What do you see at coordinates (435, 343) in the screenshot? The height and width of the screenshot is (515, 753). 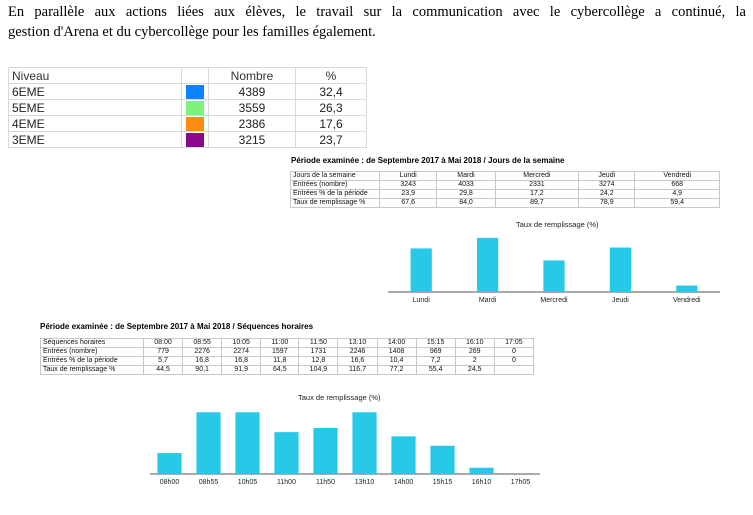 I see `horaires-header-cell: 15:15` at bounding box center [435, 343].